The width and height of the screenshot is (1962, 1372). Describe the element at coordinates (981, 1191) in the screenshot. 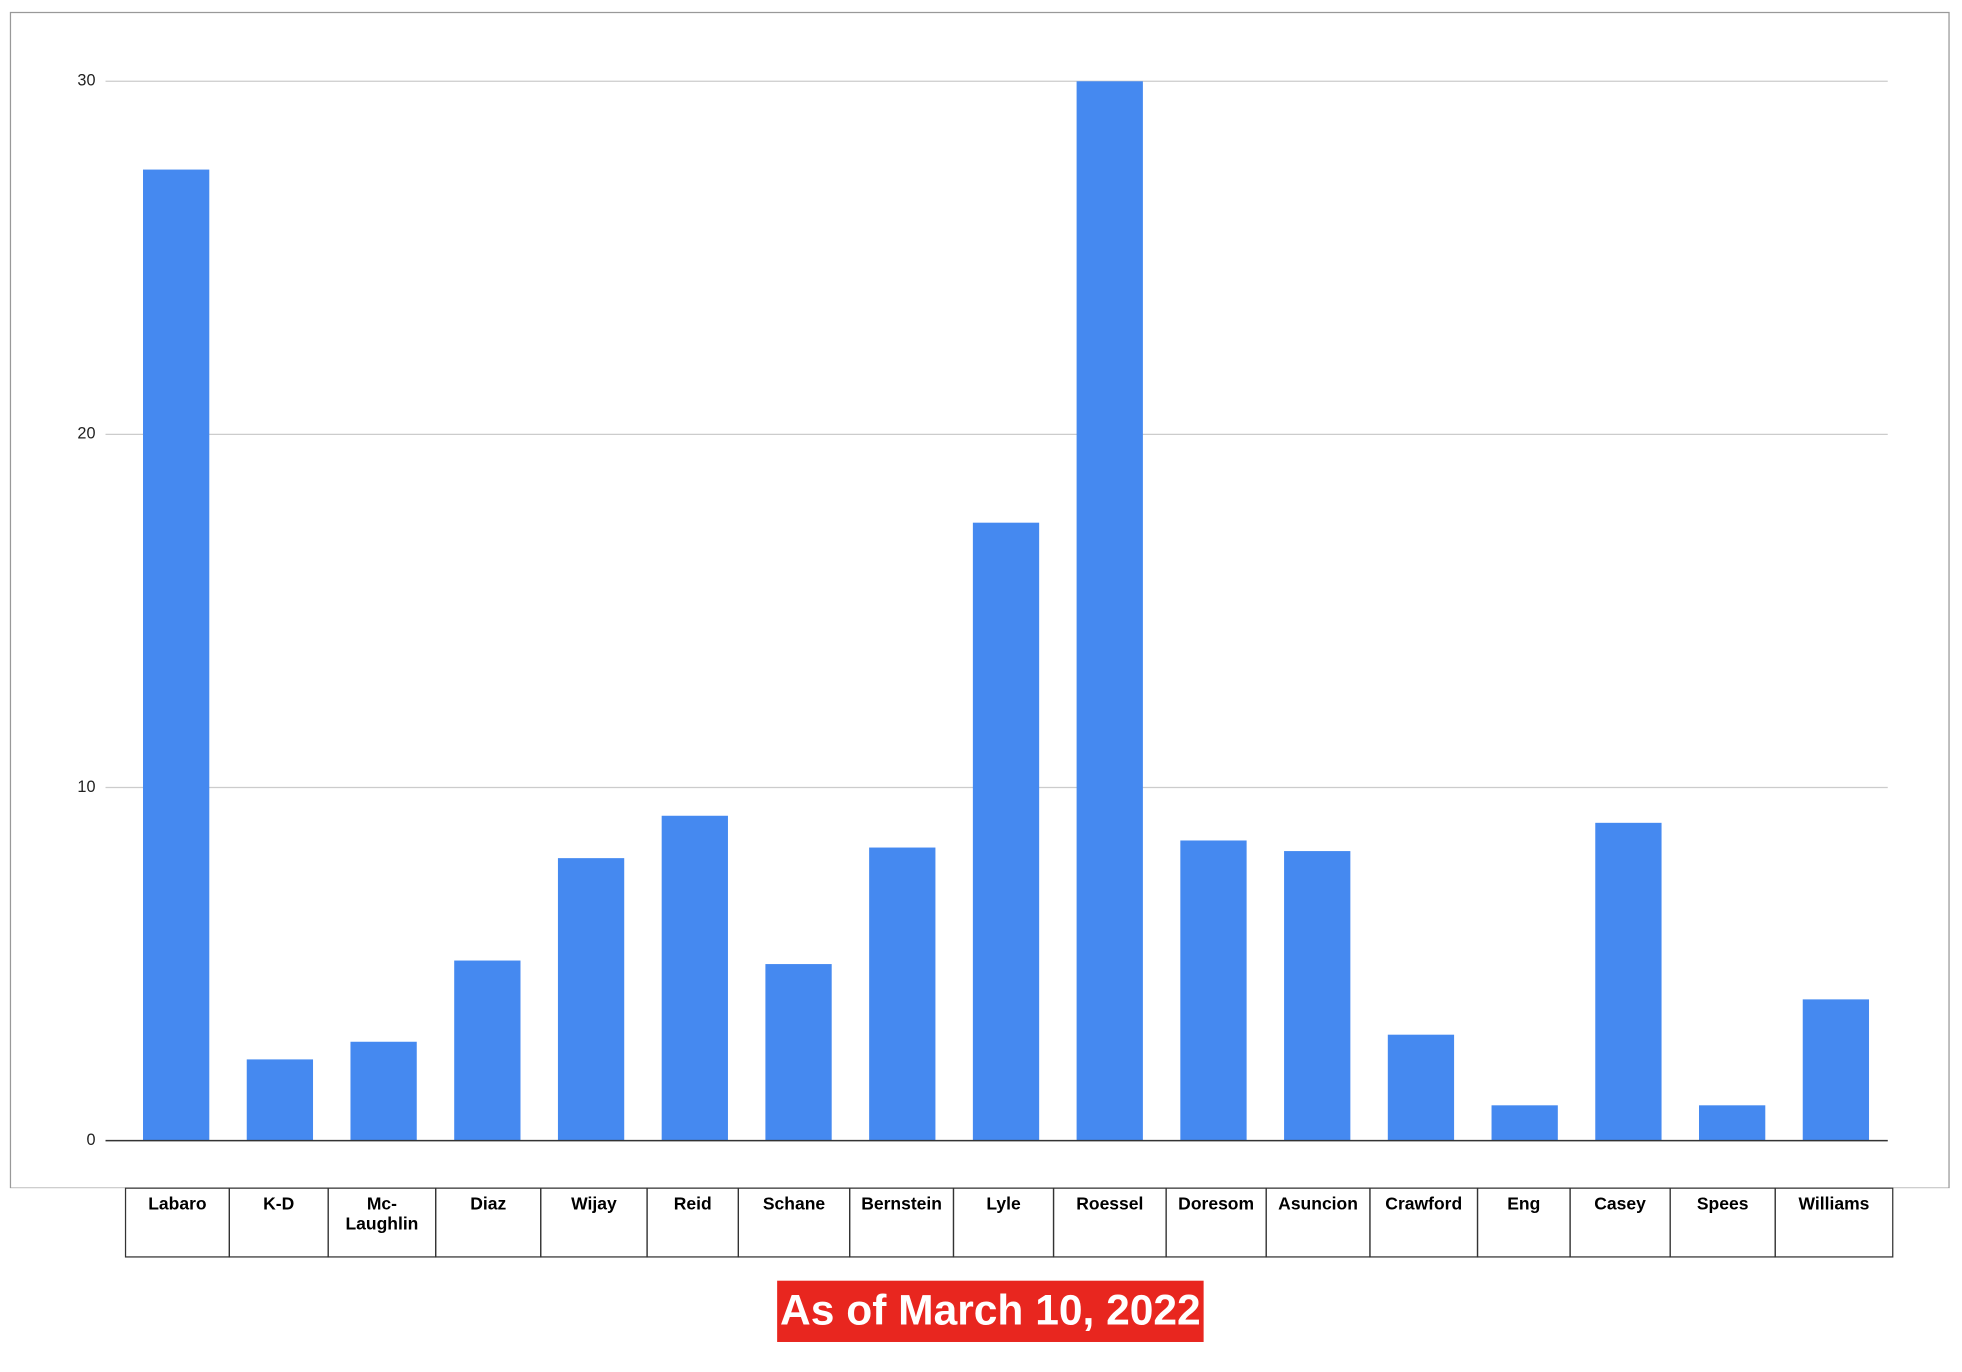

I see `frame-cut` at that location.